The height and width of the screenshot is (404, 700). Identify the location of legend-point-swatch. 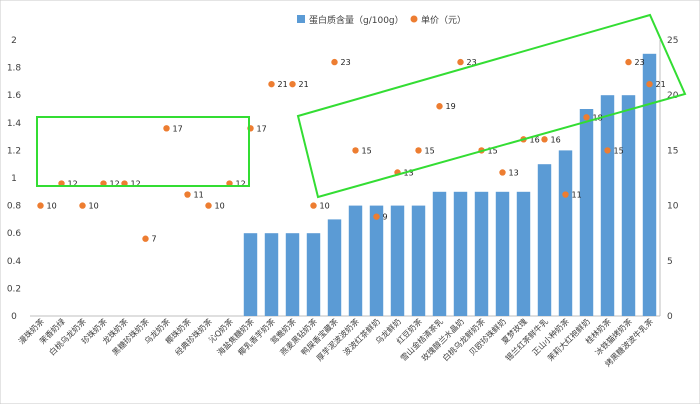
(414, 19).